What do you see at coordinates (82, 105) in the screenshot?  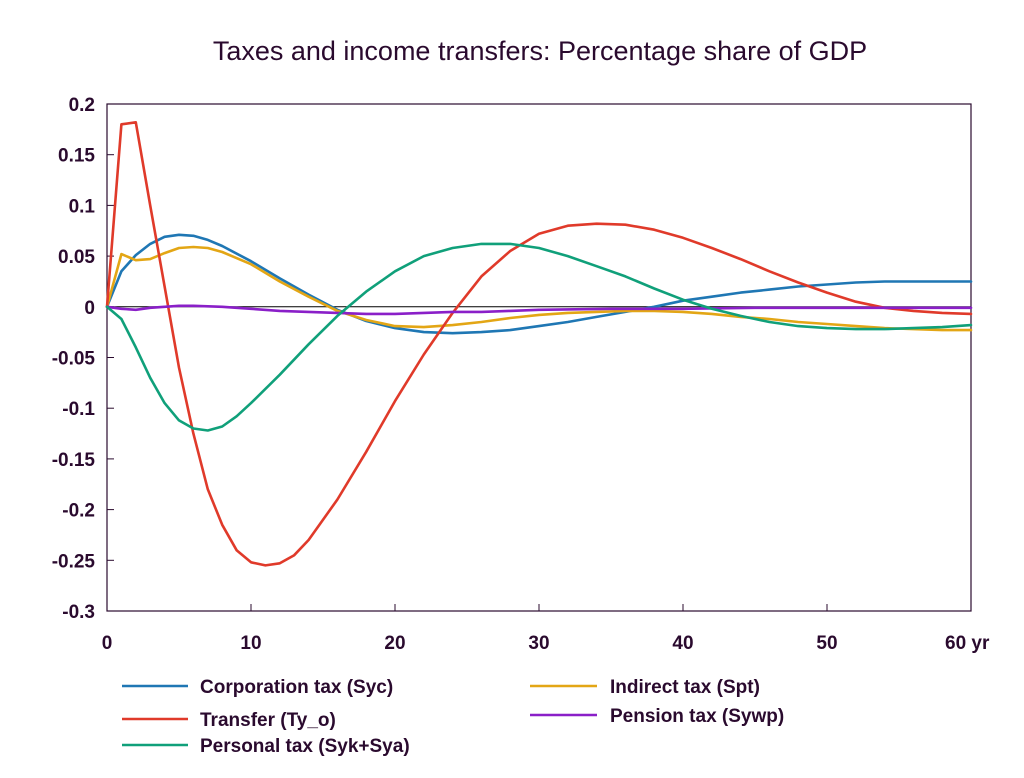 I see `y-tick-label: 0.2` at bounding box center [82, 105].